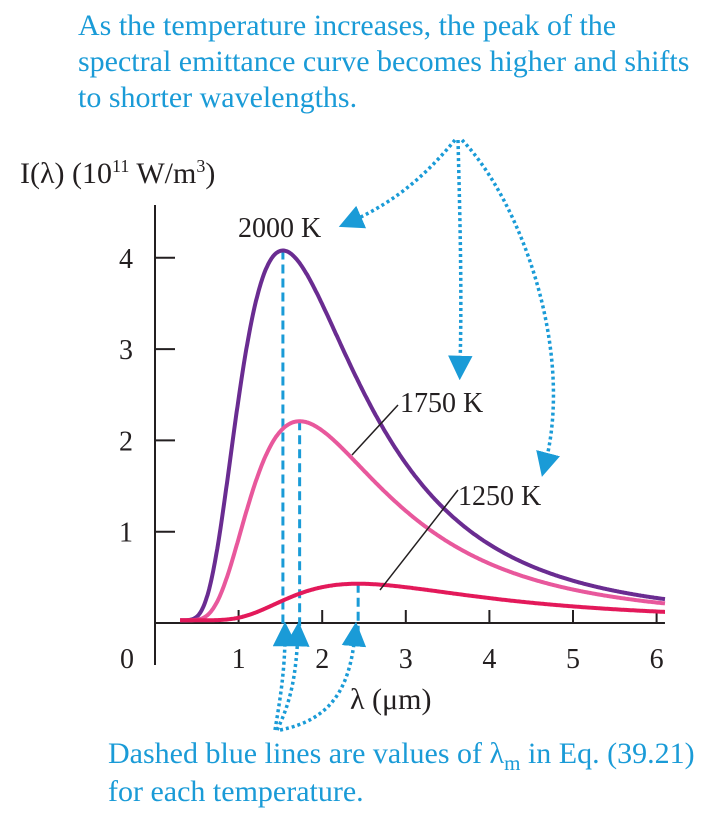 This screenshot has height=835, width=713. I want to click on y-label-exp: 11, so click(121, 166).